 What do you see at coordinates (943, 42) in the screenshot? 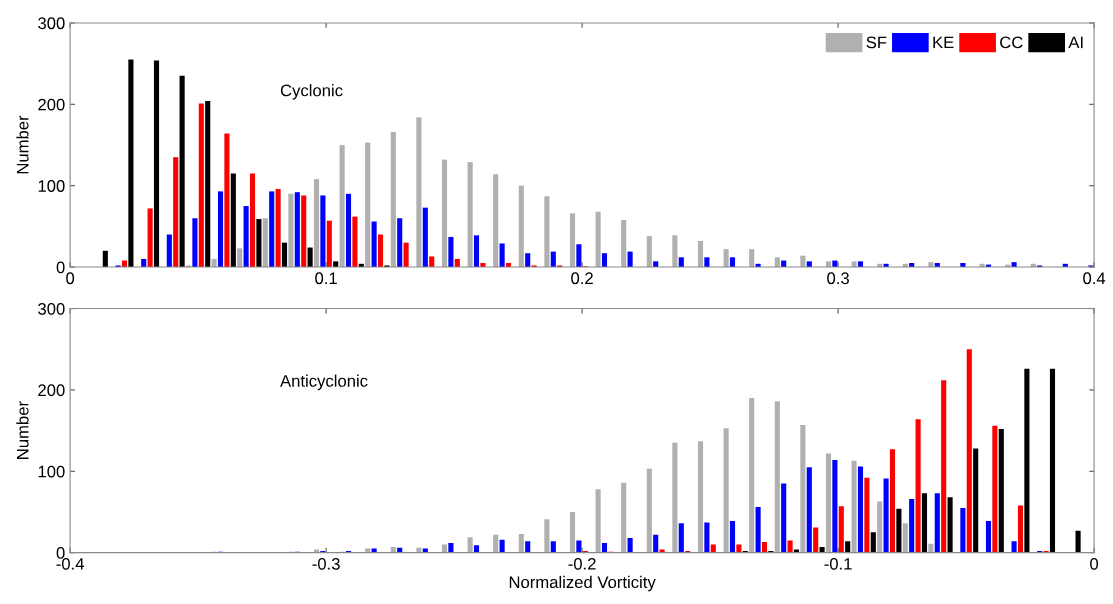
I see `legend-label: KE` at bounding box center [943, 42].